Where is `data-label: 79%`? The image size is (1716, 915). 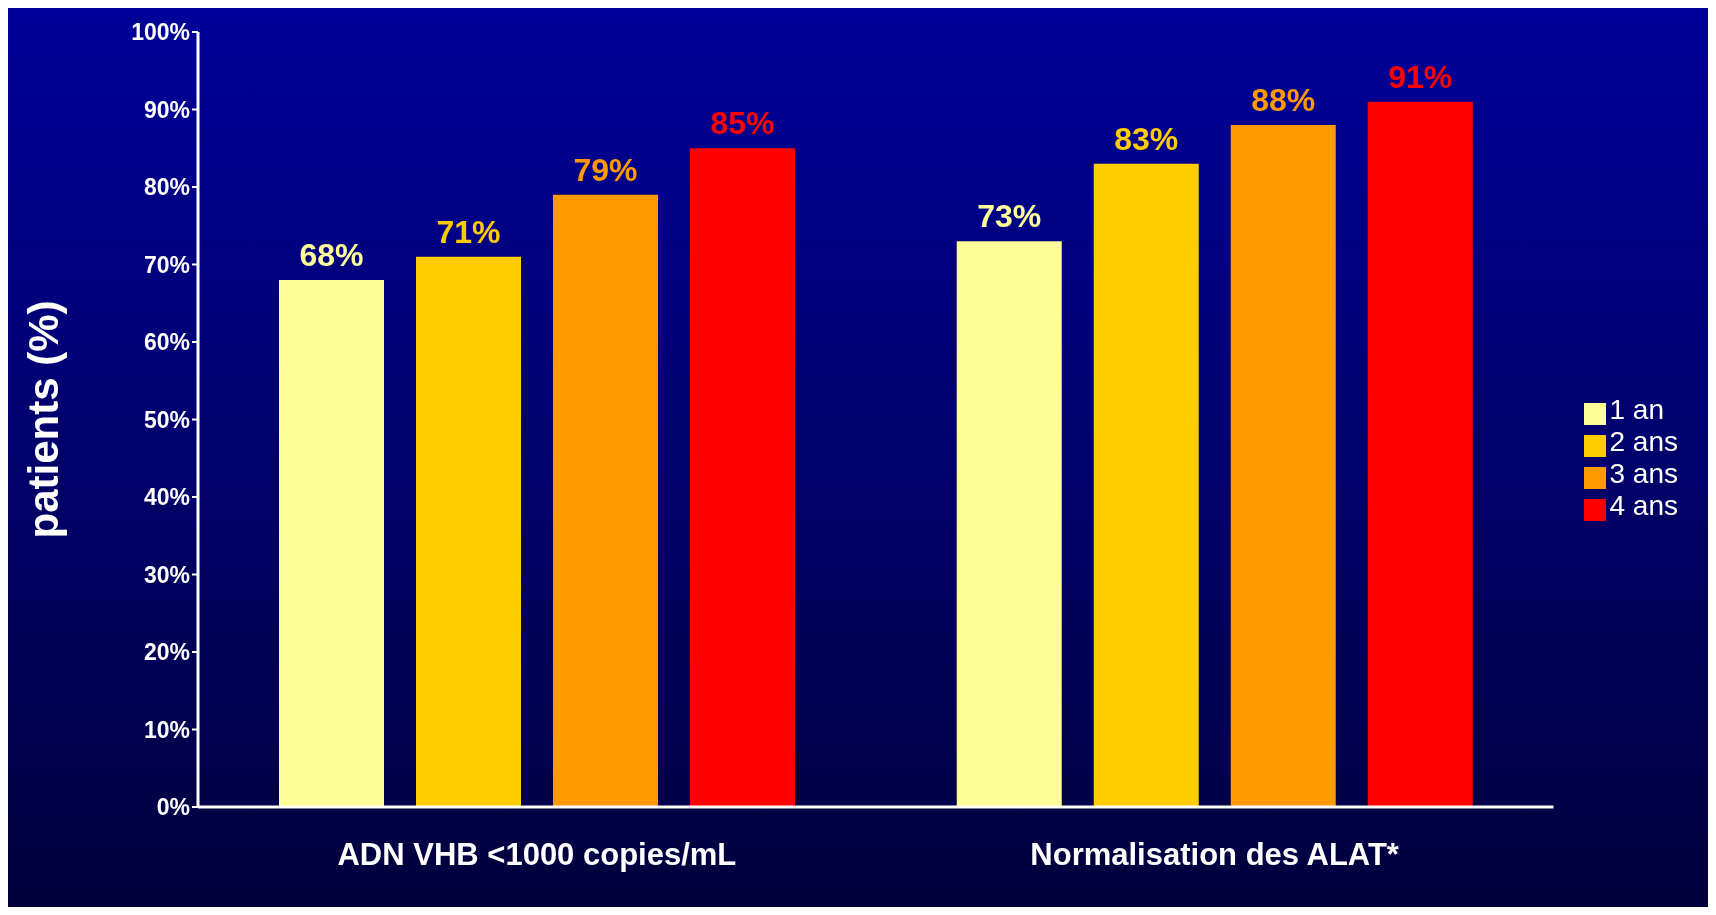
data-label: 79% is located at coordinates (605, 169).